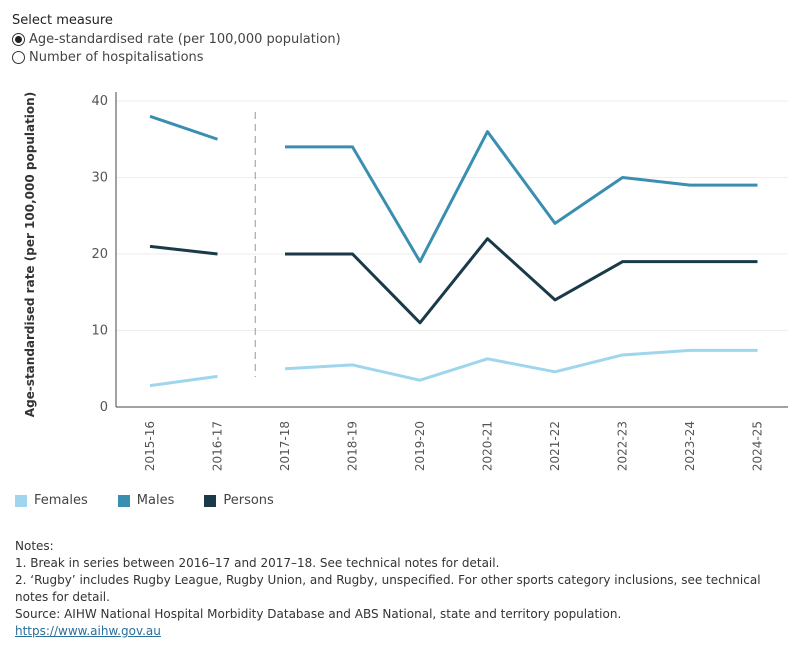 The height and width of the screenshot is (650, 800). I want to click on y-tick-label: 30, so click(99, 178).